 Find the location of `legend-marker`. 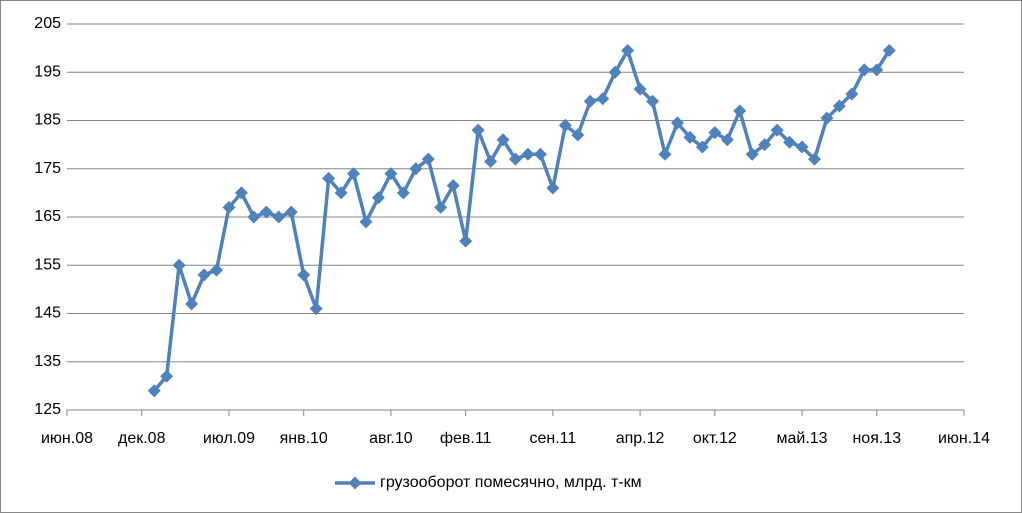

legend-marker is located at coordinates (355, 483).